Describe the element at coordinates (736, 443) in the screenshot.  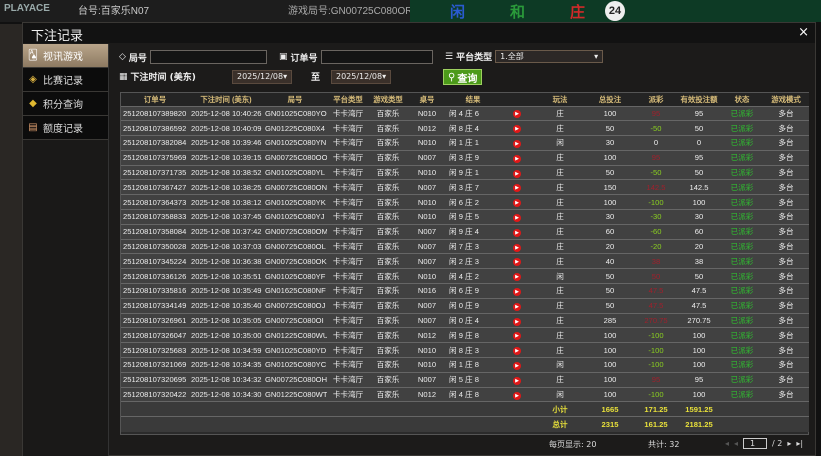
I see `prev-page-icon: ◂` at that location.